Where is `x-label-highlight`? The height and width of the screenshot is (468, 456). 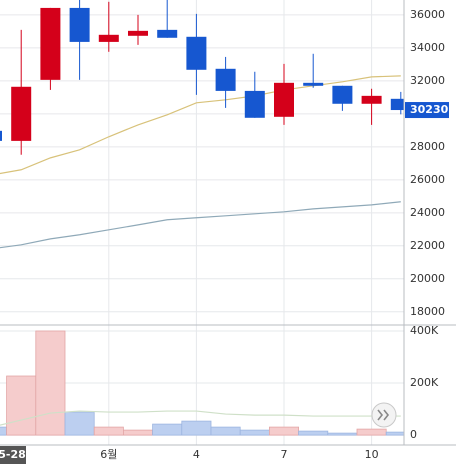
x-label-highlight is located at coordinates (13, 455).